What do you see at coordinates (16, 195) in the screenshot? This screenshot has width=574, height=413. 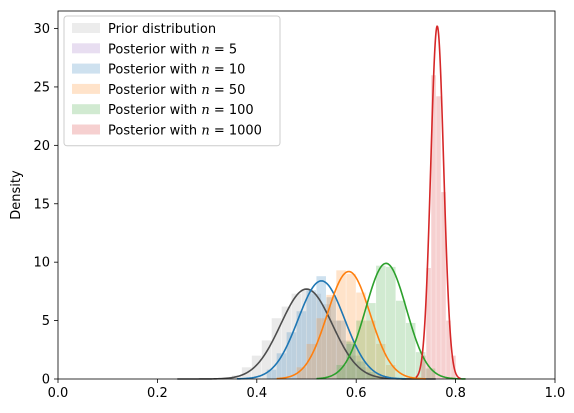 I see `y-axis-label: Density` at bounding box center [16, 195].